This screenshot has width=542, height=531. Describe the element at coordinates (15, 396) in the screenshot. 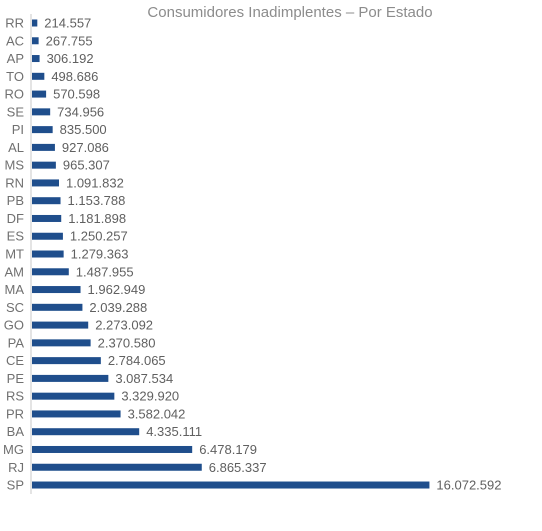

I see `category-label-rs: RS` at that location.